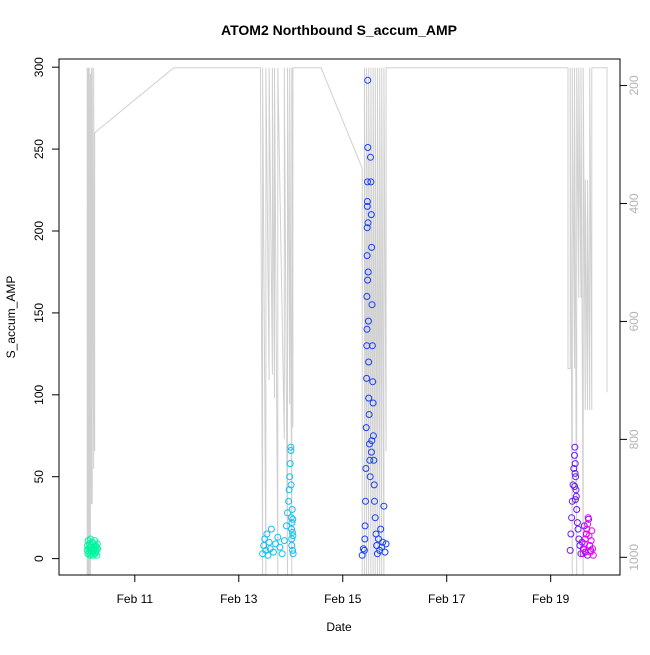 The image size is (650, 655). What do you see at coordinates (634, 203) in the screenshot?
I see `secondary-y-tick-label: 400` at bounding box center [634, 203].